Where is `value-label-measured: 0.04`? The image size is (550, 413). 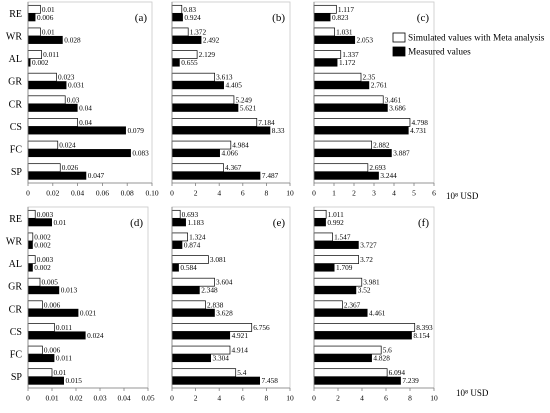
value-label-measured: 0.04 is located at coordinates (85, 107).